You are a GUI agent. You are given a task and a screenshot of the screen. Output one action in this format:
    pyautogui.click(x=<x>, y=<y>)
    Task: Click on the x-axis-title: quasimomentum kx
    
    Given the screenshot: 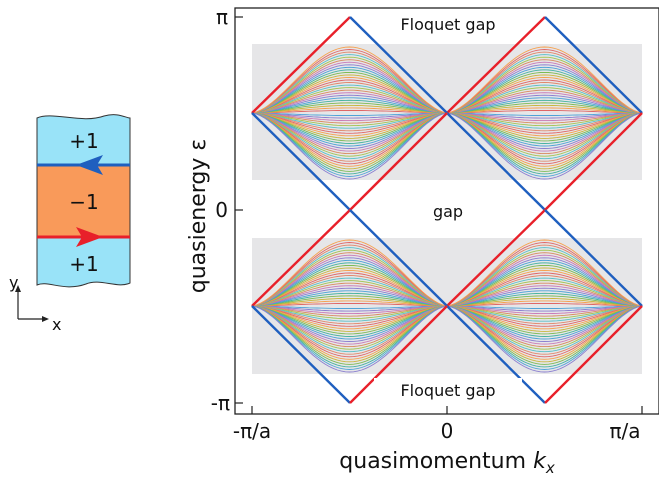 What is the action you would take?
    pyautogui.click(x=447, y=463)
    